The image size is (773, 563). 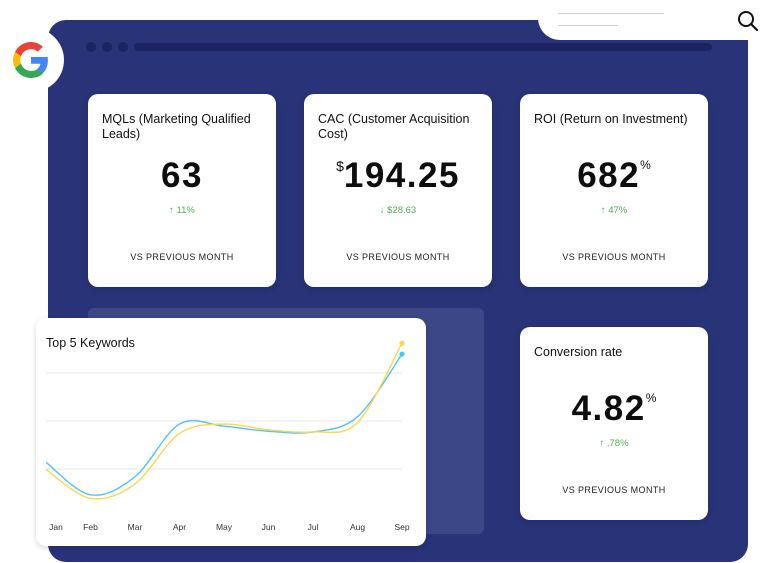 I want to click on window-controls, so click(x=107, y=47).